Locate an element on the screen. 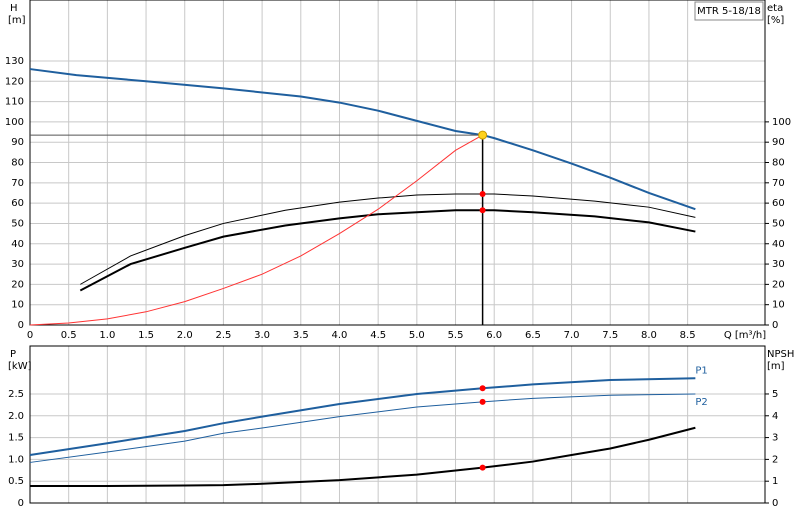 The width and height of the screenshot is (800, 520). x-tick-label: 5.0 is located at coordinates (417, 335).